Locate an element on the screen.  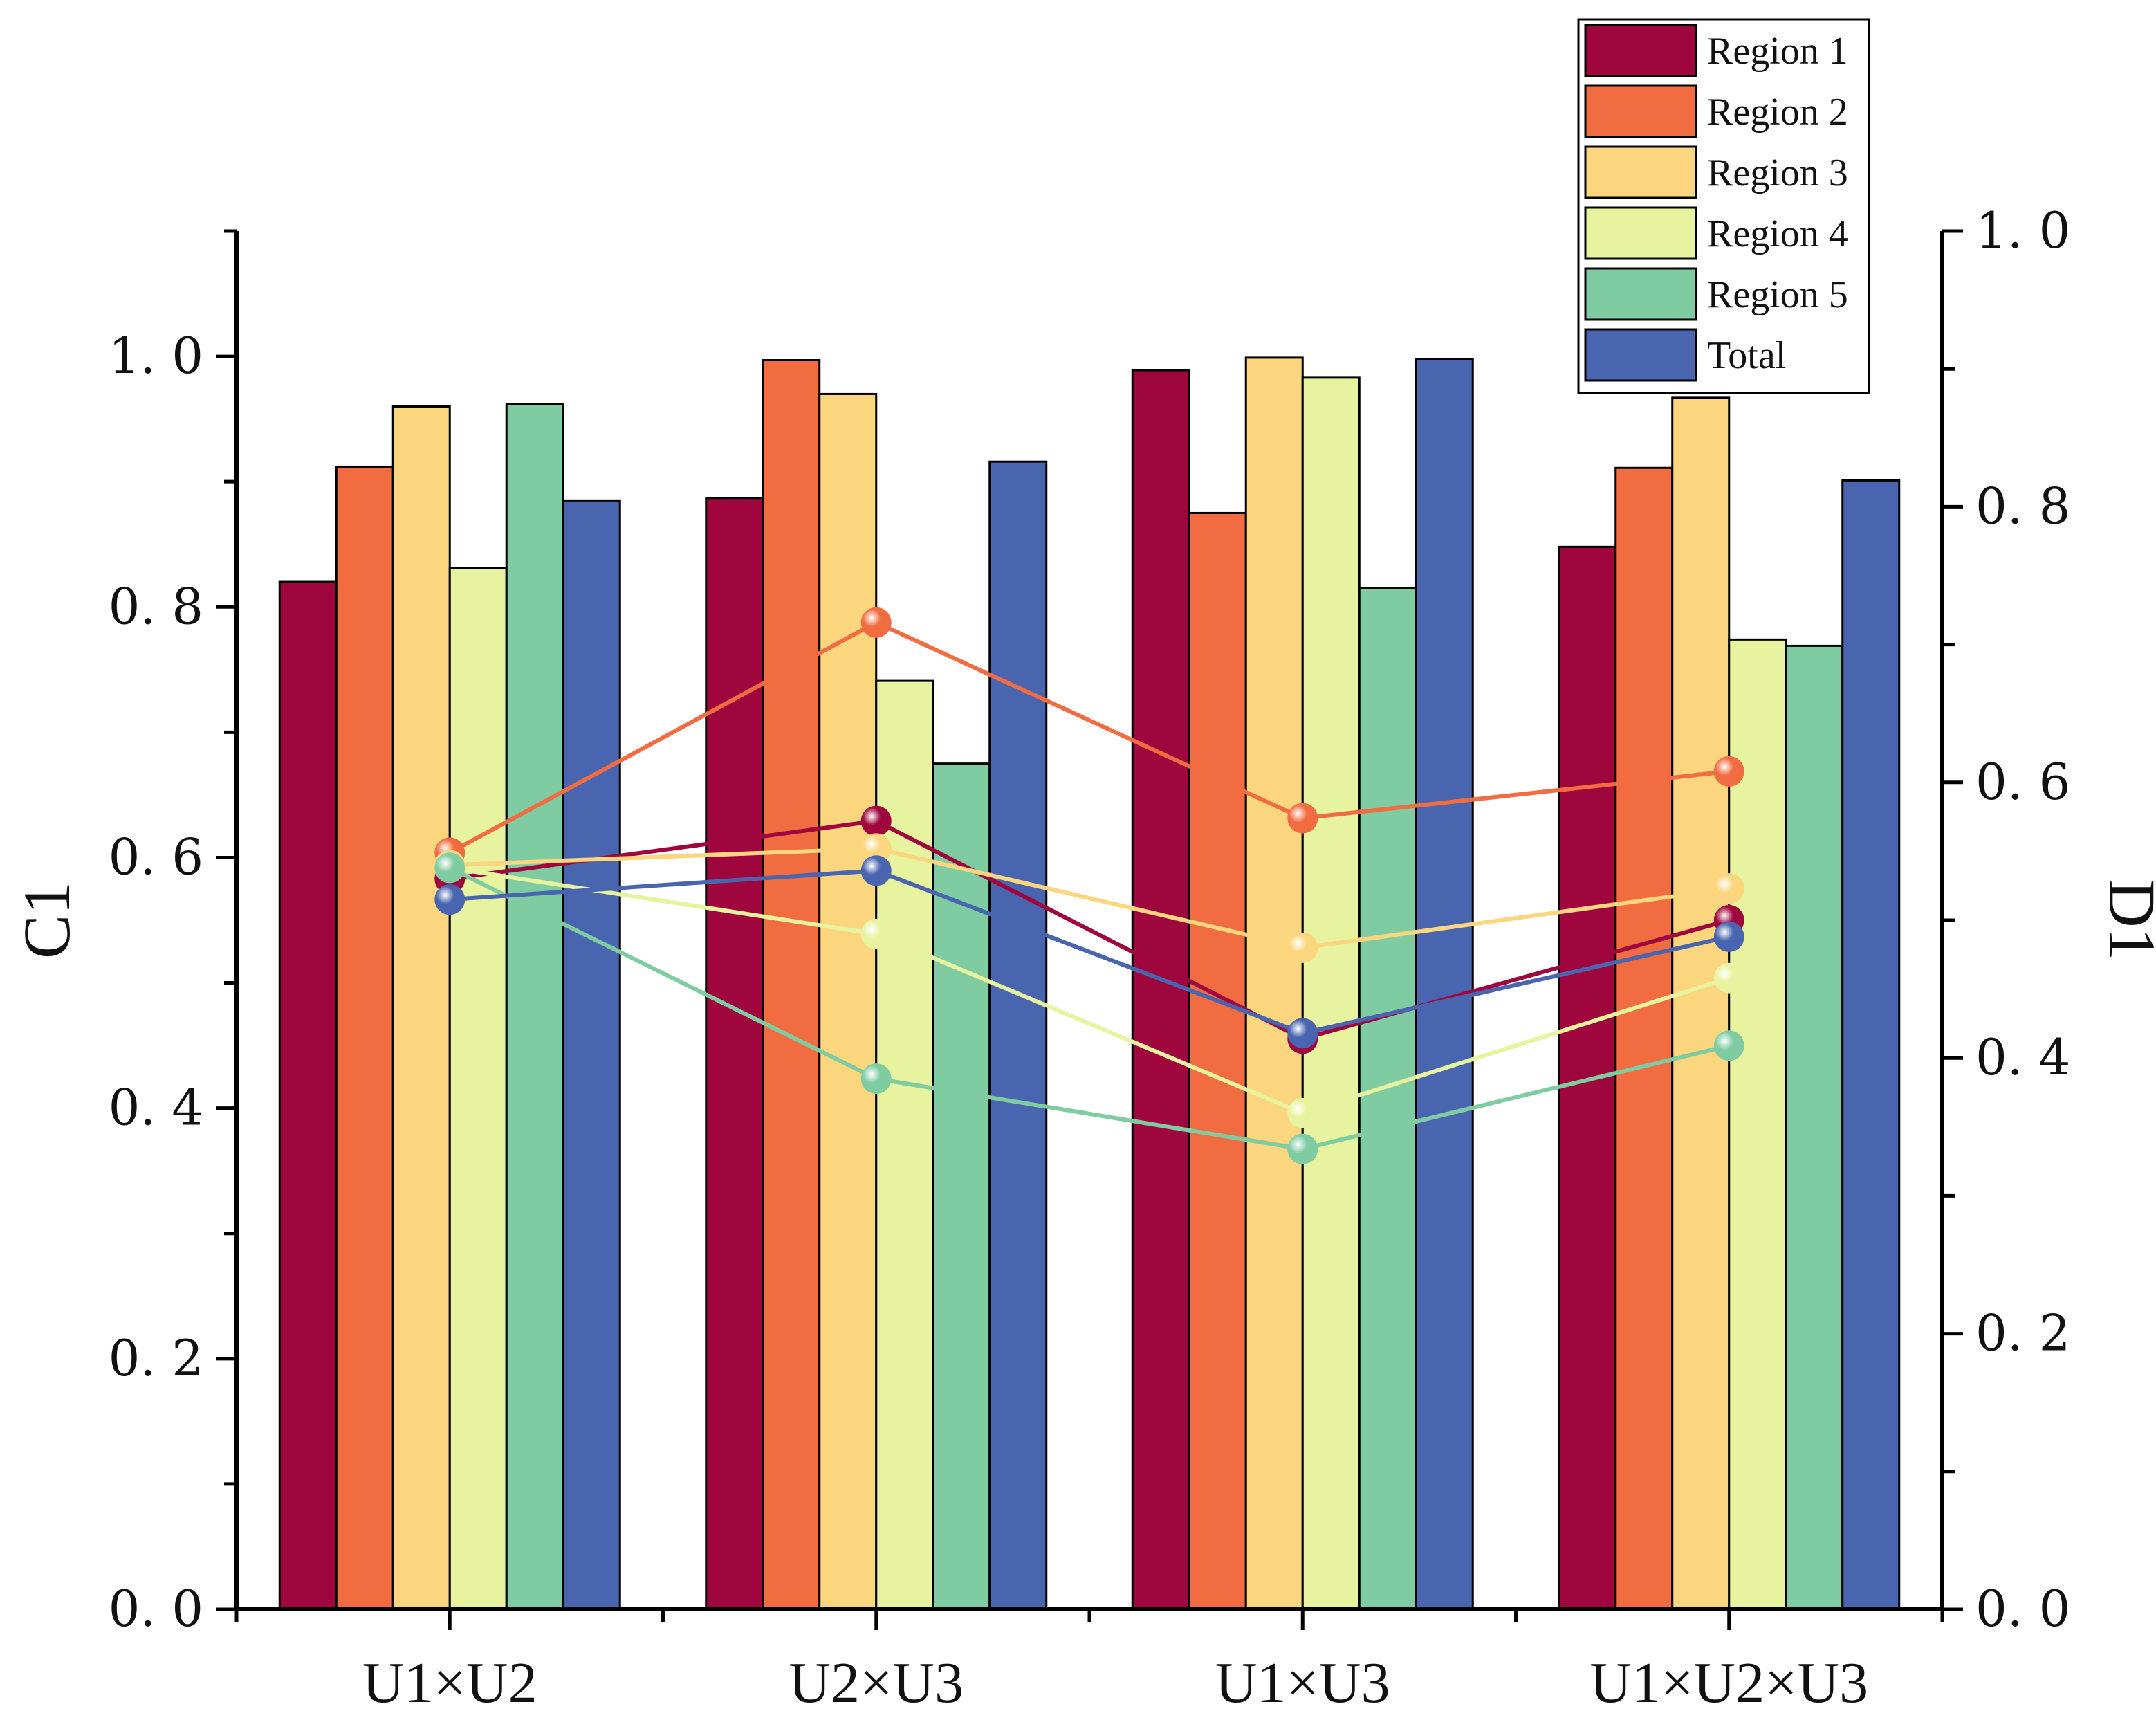
left-tick-label: 0. 0 is located at coordinates (156, 1609).